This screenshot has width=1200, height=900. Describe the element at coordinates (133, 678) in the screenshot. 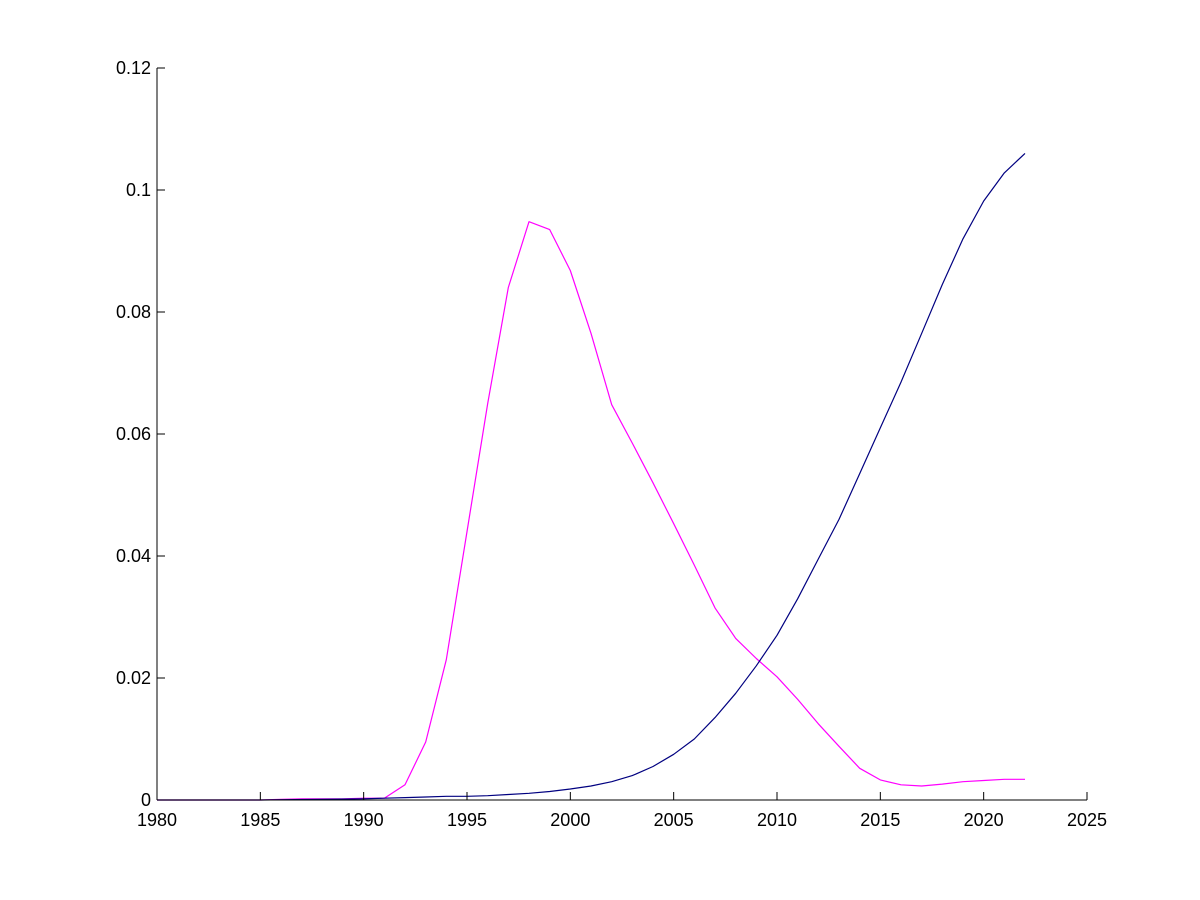

I see `y-tick-label: 0.02` at that location.